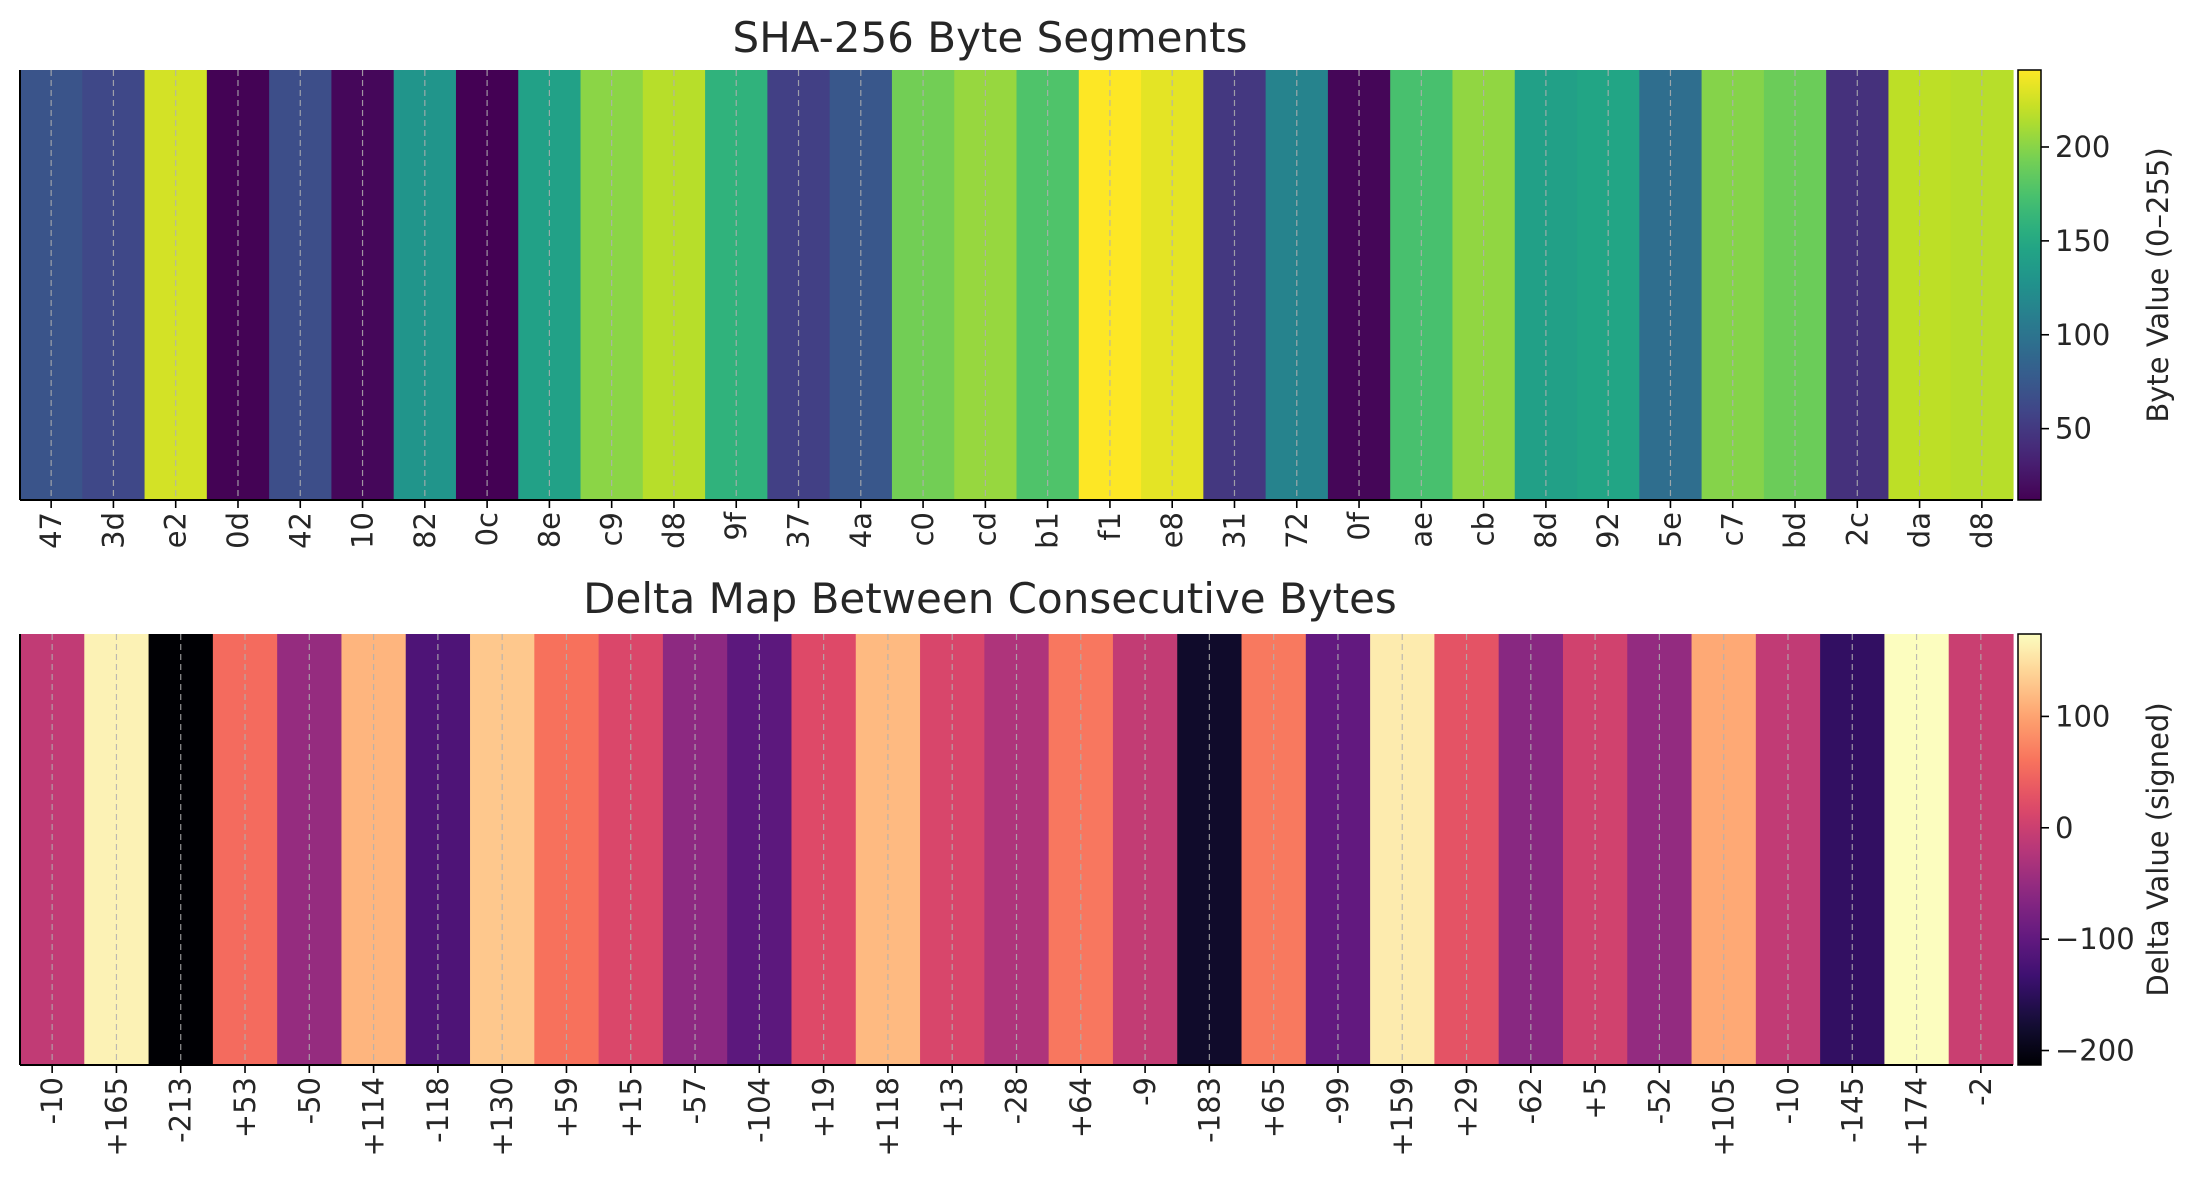  Describe the element at coordinates (300, 530) in the screenshot. I see `x-tick-label: 42` at that location.